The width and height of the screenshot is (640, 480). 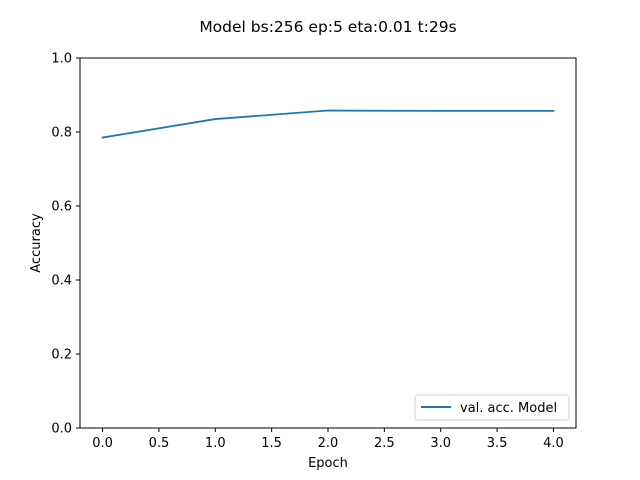 What do you see at coordinates (328, 443) in the screenshot?
I see `x-tick-label: 2.0` at bounding box center [328, 443].